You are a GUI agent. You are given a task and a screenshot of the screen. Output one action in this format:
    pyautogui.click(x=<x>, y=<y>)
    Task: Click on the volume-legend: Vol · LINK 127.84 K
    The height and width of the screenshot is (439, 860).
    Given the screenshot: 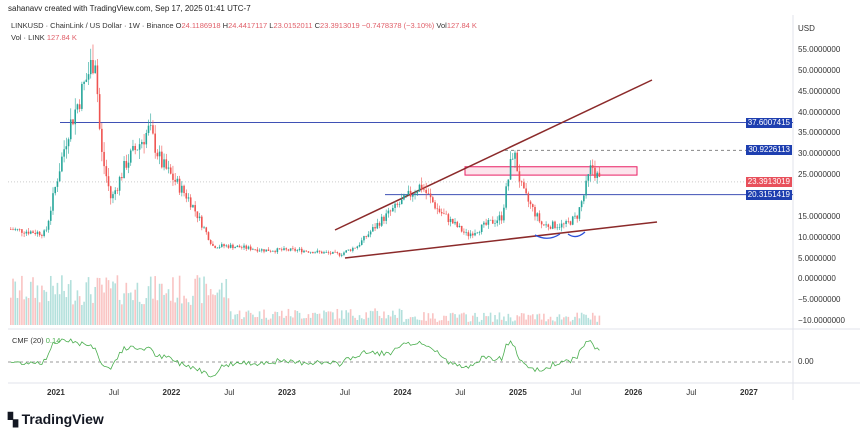 What is the action you would take?
    pyautogui.click(x=44, y=37)
    